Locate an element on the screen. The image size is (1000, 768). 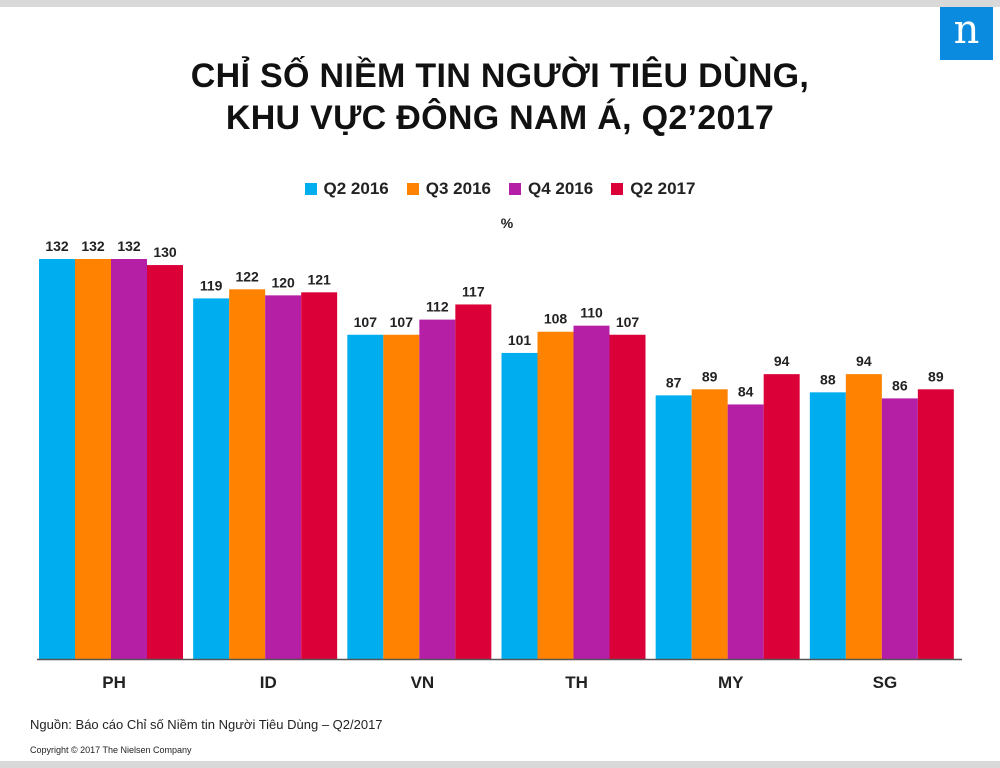
data-label: 88 is located at coordinates (828, 379).